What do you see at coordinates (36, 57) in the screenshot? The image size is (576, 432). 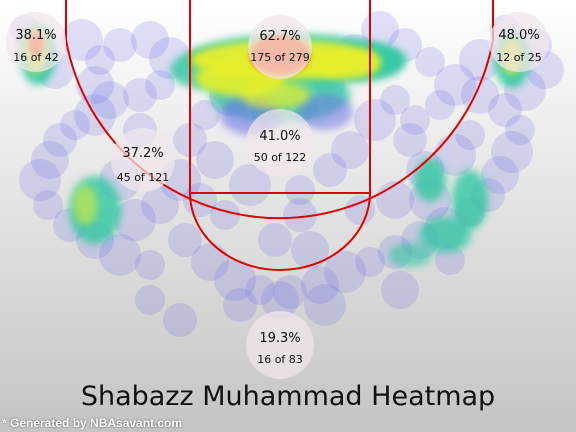 I see `zone-made-attempts: 16 of 42` at bounding box center [36, 57].